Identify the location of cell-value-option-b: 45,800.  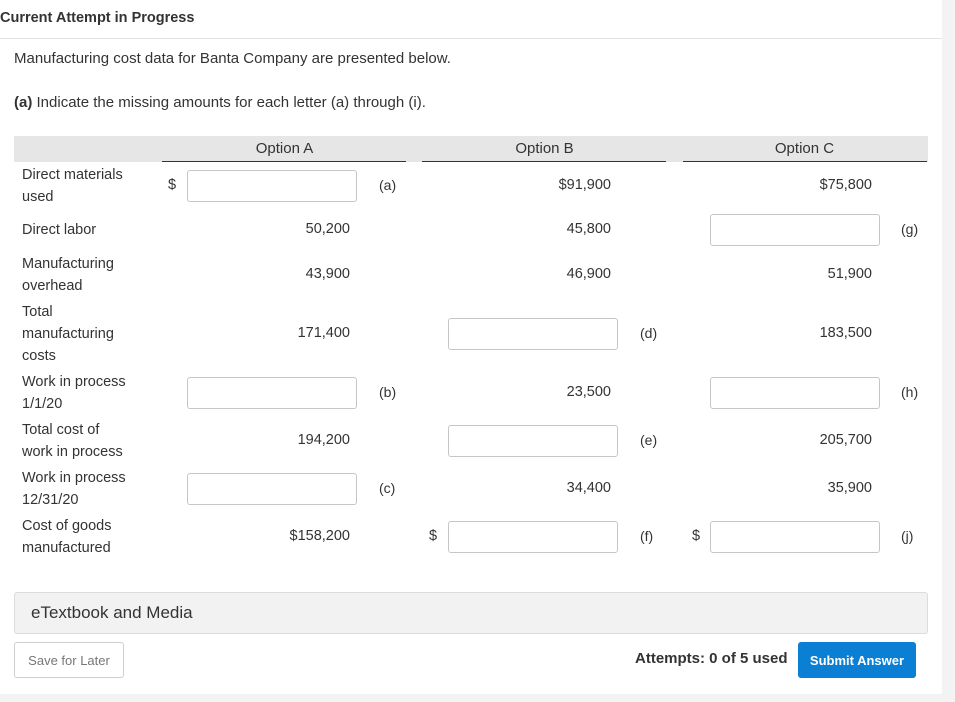
(588, 229).